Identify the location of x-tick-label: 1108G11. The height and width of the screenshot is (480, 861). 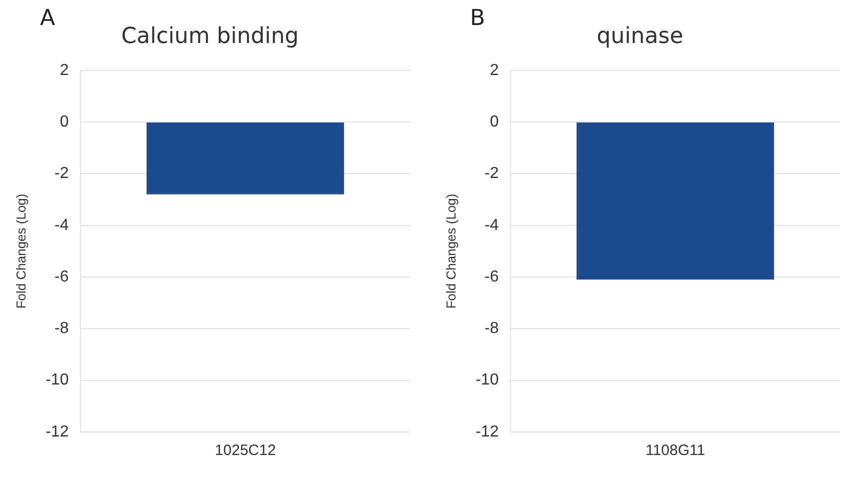
(676, 451).